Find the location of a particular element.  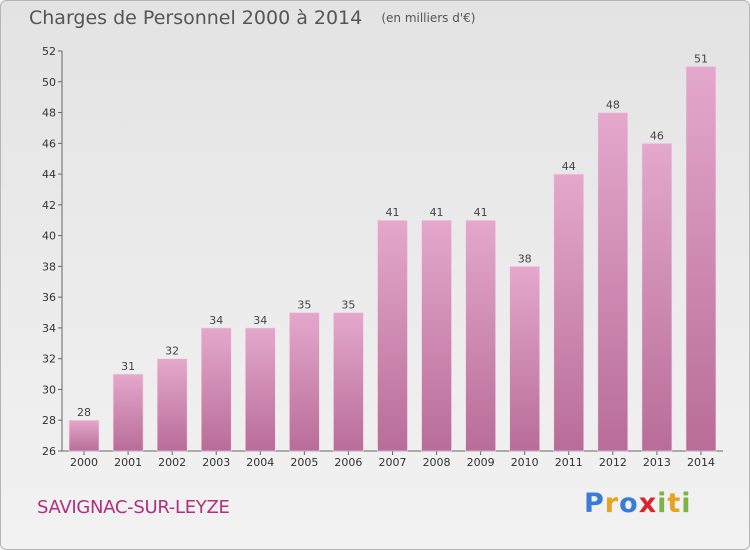

x-tick-label-2005: 2005 is located at coordinates (304, 462).